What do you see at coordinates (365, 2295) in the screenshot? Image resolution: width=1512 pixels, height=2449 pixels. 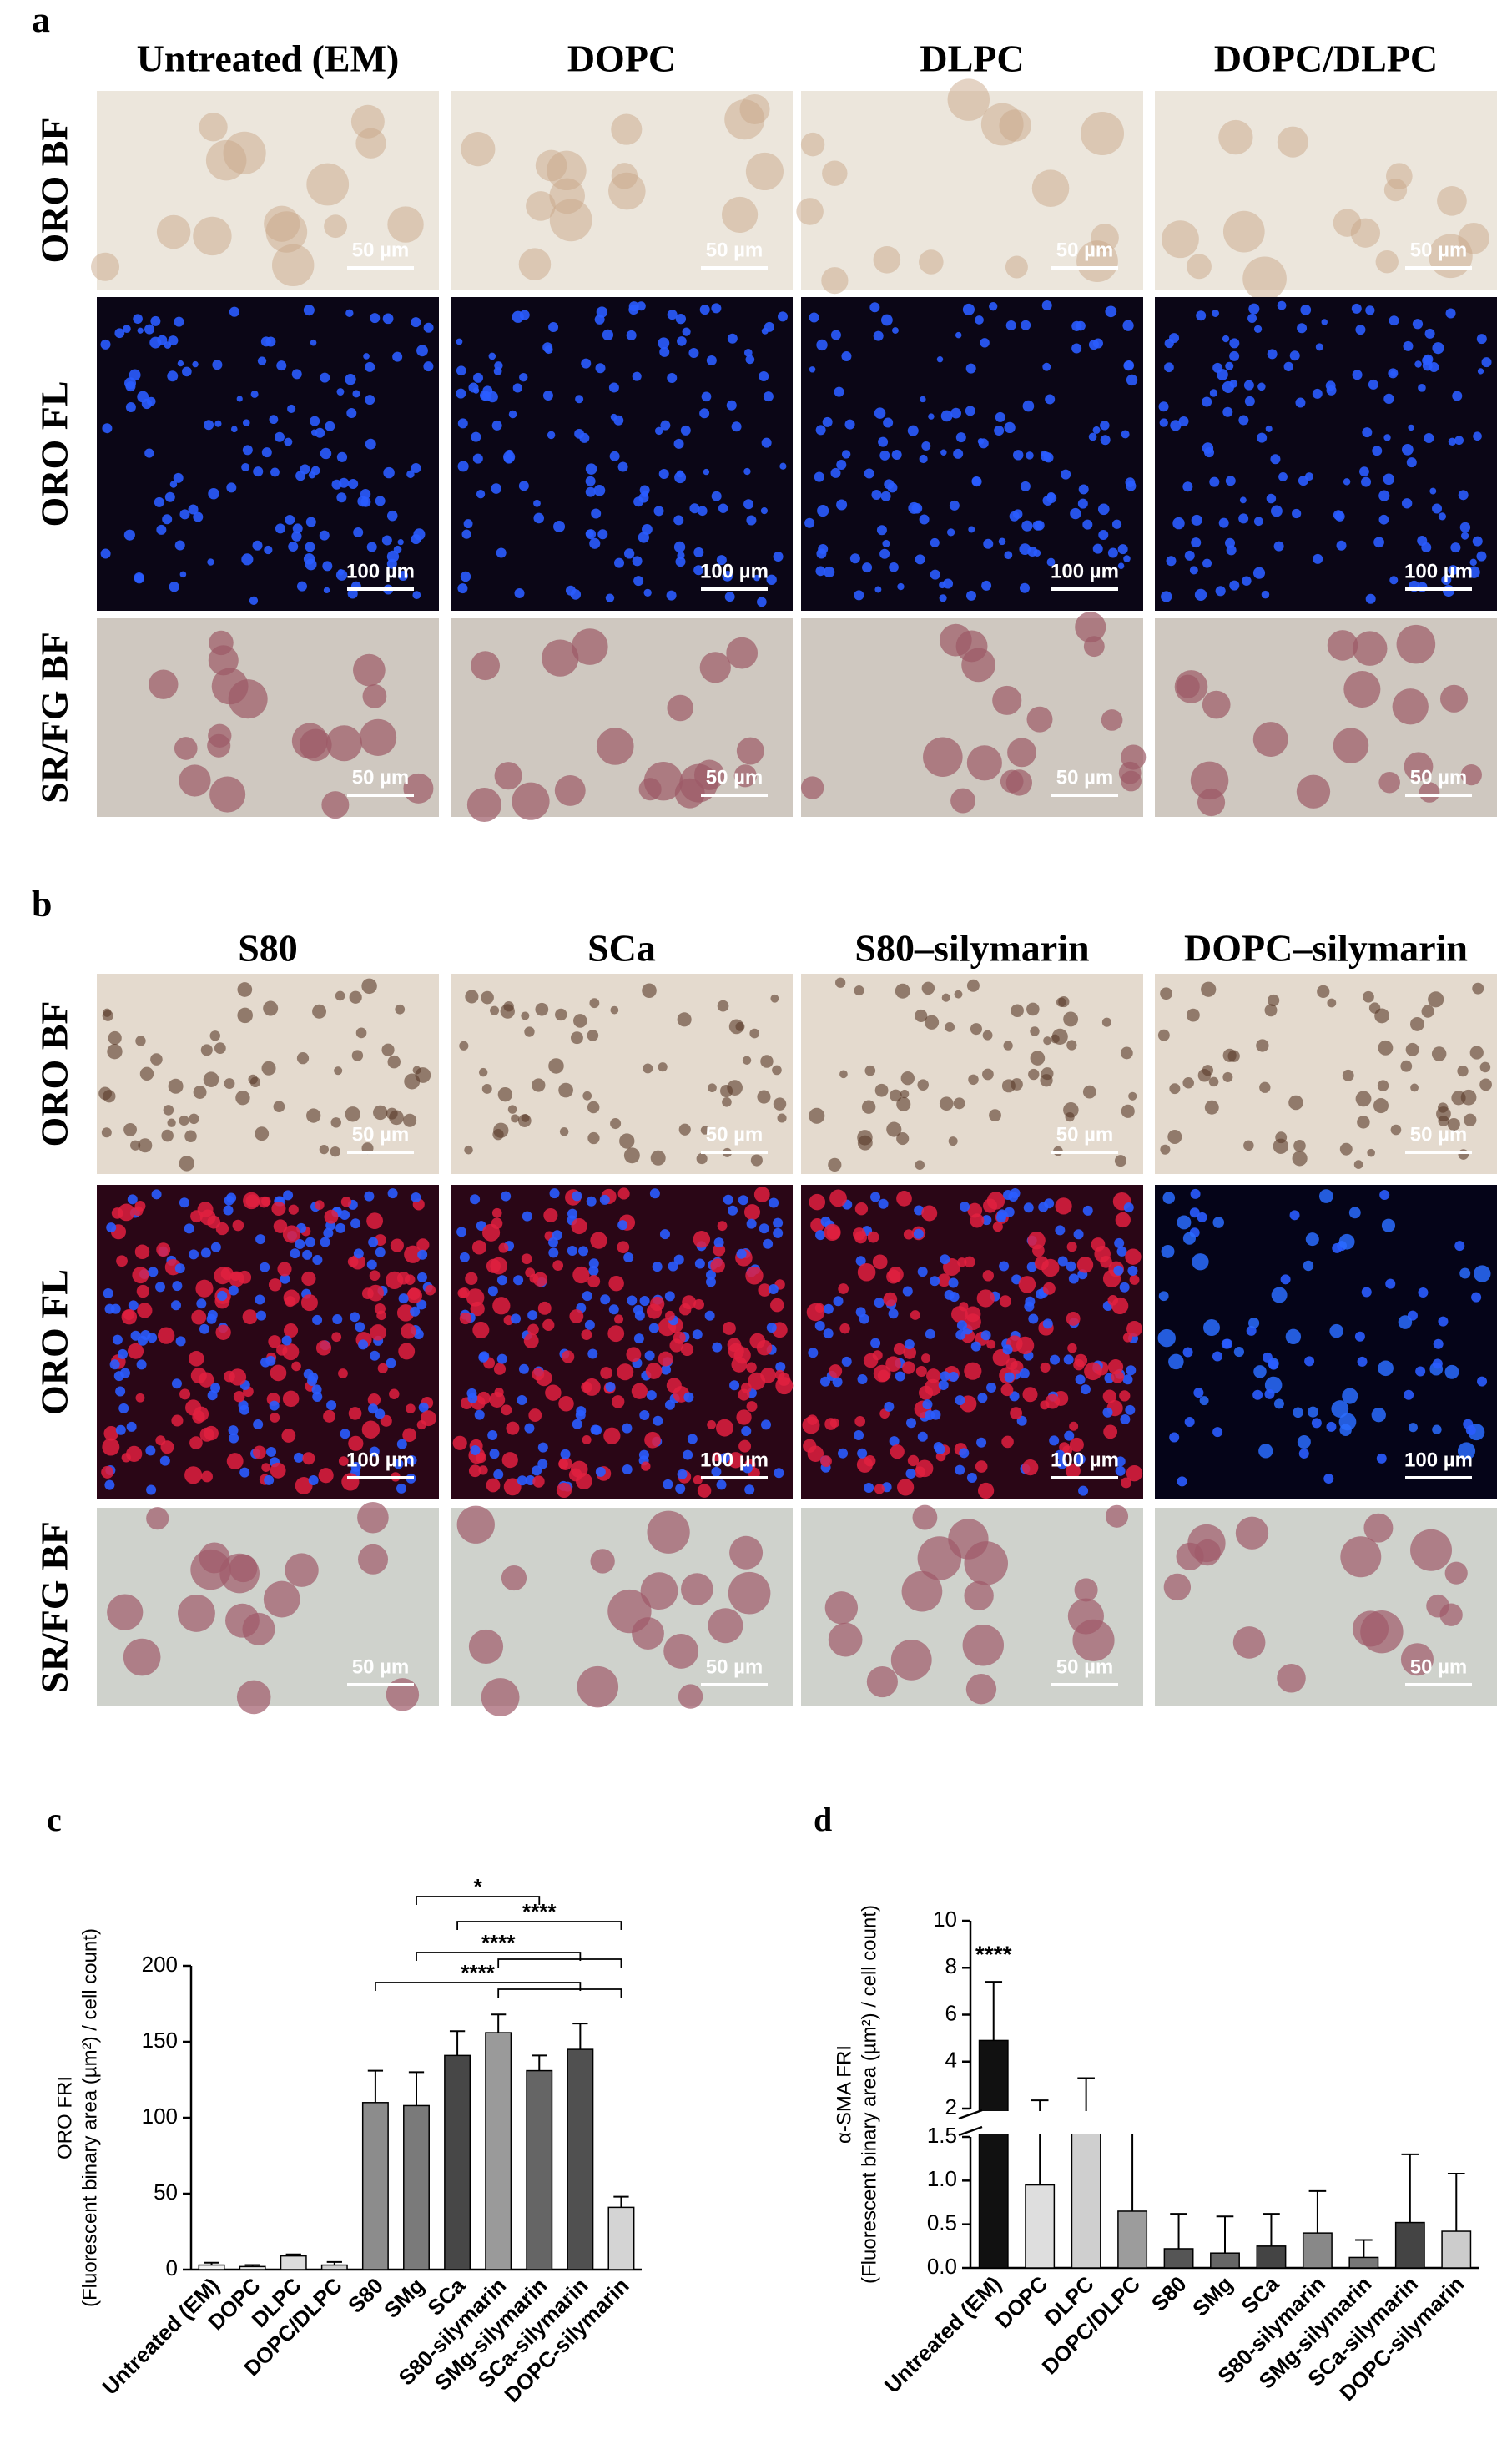 I see `x-tick-label: S80` at bounding box center [365, 2295].